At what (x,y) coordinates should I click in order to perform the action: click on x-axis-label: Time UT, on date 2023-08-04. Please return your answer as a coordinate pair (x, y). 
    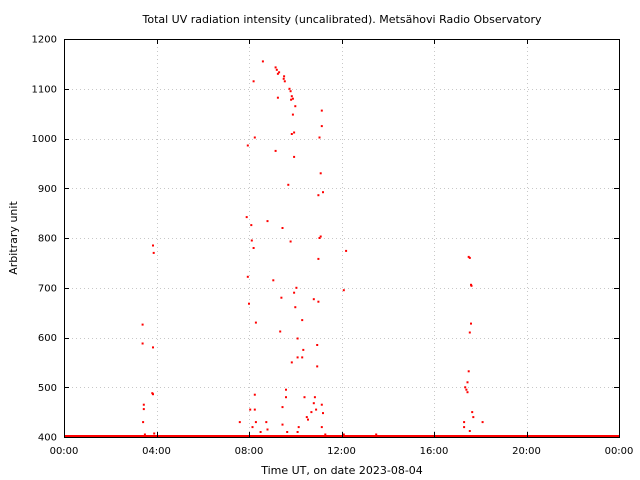
    Looking at the image, I should click on (341, 470).